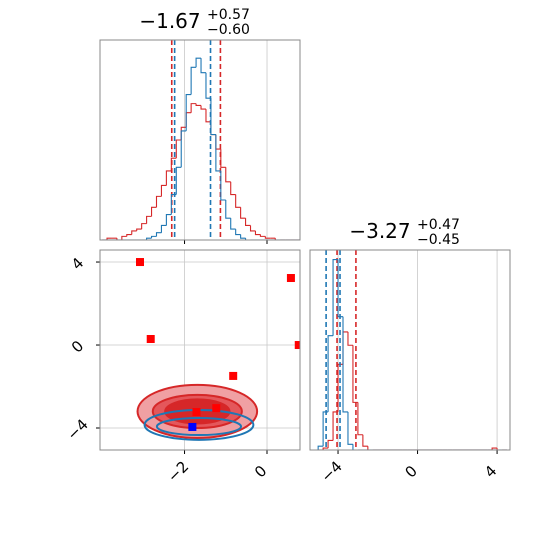 The image size is (550, 550). I want to click on title-value: −3.27, so click(379, 231).